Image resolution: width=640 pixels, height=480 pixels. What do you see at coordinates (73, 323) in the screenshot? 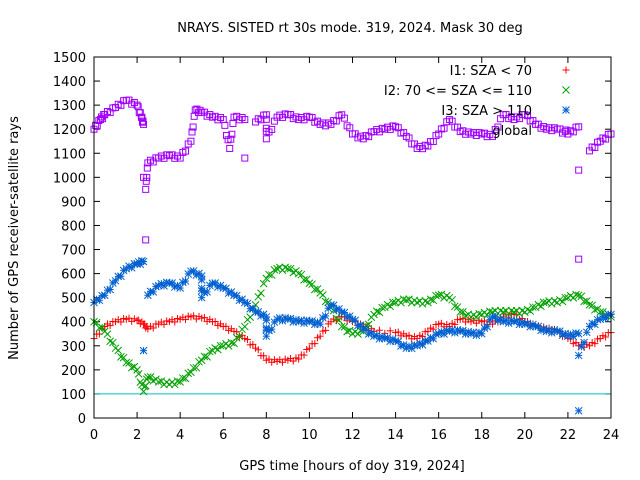
I see `y-tick-label: 400` at bounding box center [73, 323].